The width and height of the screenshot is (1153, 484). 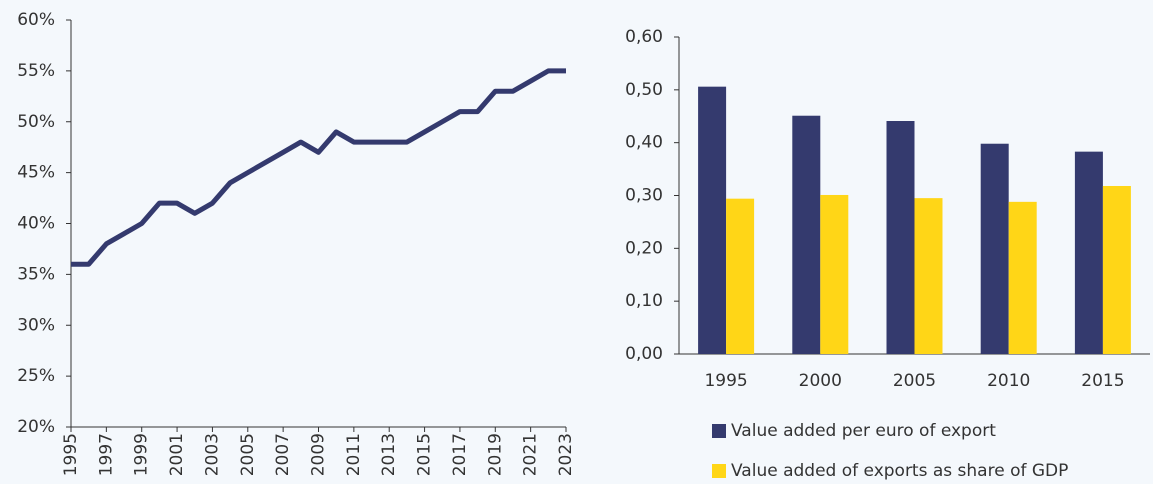 What do you see at coordinates (177, 454) in the screenshot?
I see `x-tick-label: 2001` at bounding box center [177, 454].